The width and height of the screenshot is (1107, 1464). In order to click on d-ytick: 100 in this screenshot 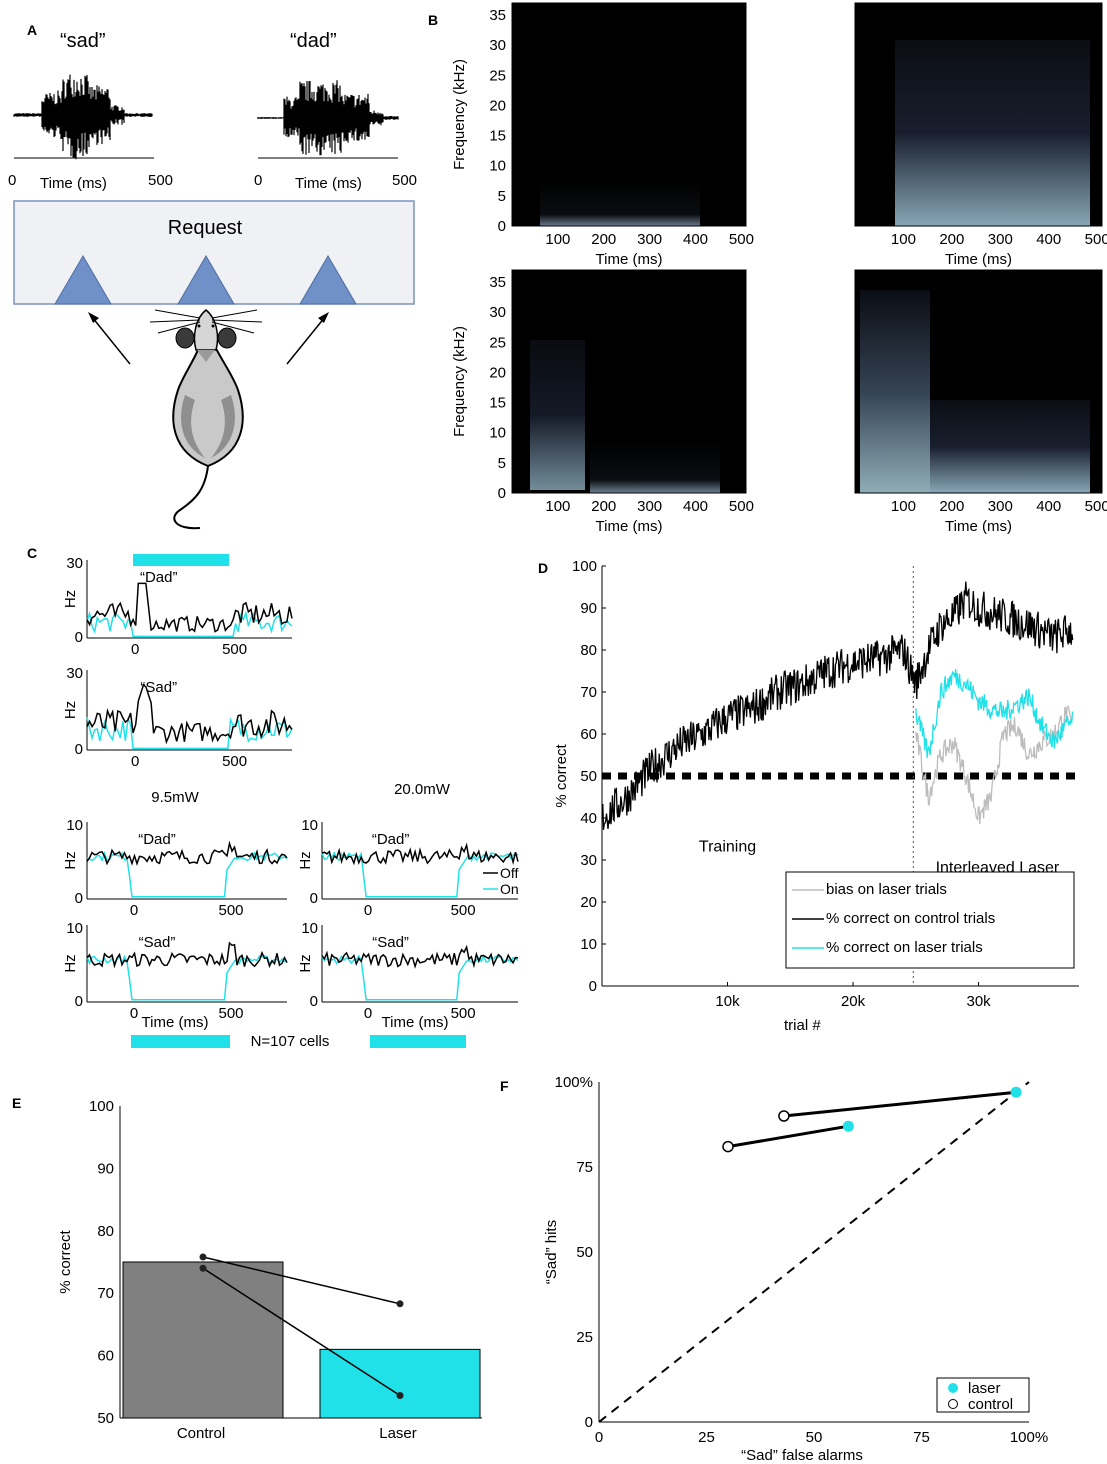, I will do `click(584, 566)`.